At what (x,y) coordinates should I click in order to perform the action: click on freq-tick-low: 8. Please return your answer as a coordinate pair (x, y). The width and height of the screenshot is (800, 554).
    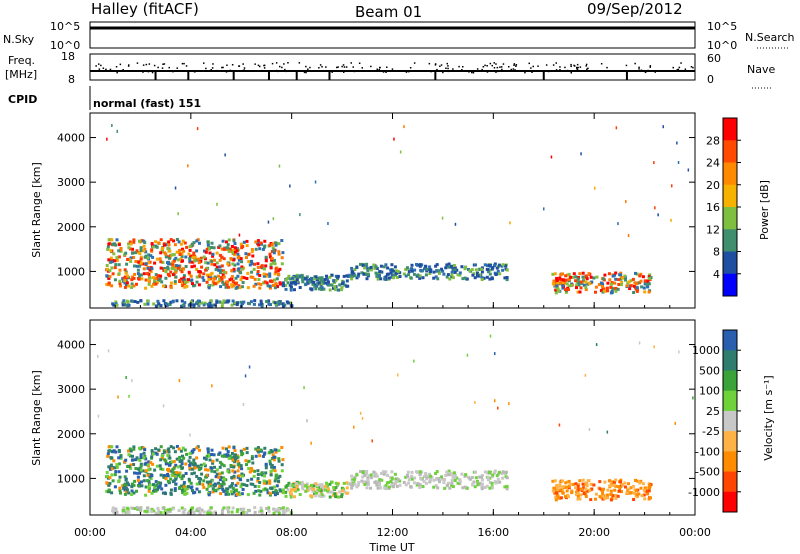
    Looking at the image, I should click on (71, 79).